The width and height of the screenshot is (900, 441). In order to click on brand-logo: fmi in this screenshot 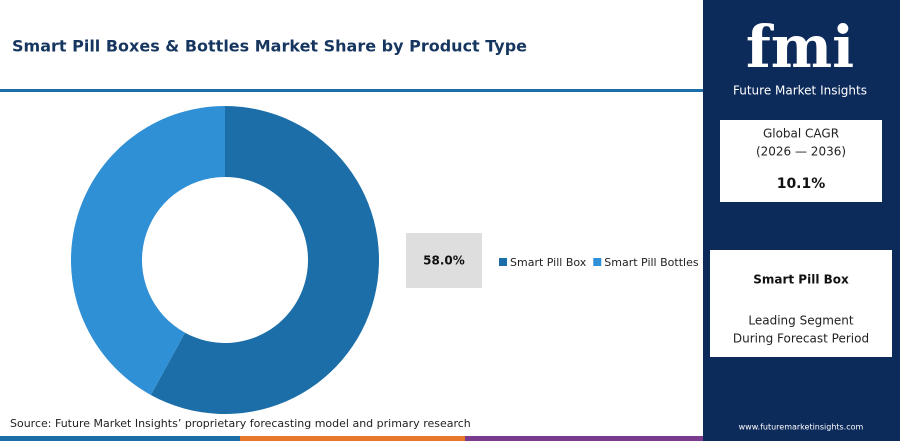, I will do `click(800, 47)`.